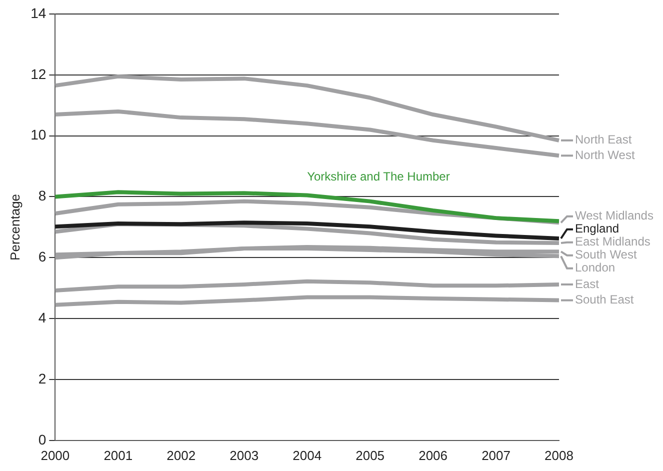 The image size is (663, 471). I want to click on y-tick-label: 2, so click(42, 378).